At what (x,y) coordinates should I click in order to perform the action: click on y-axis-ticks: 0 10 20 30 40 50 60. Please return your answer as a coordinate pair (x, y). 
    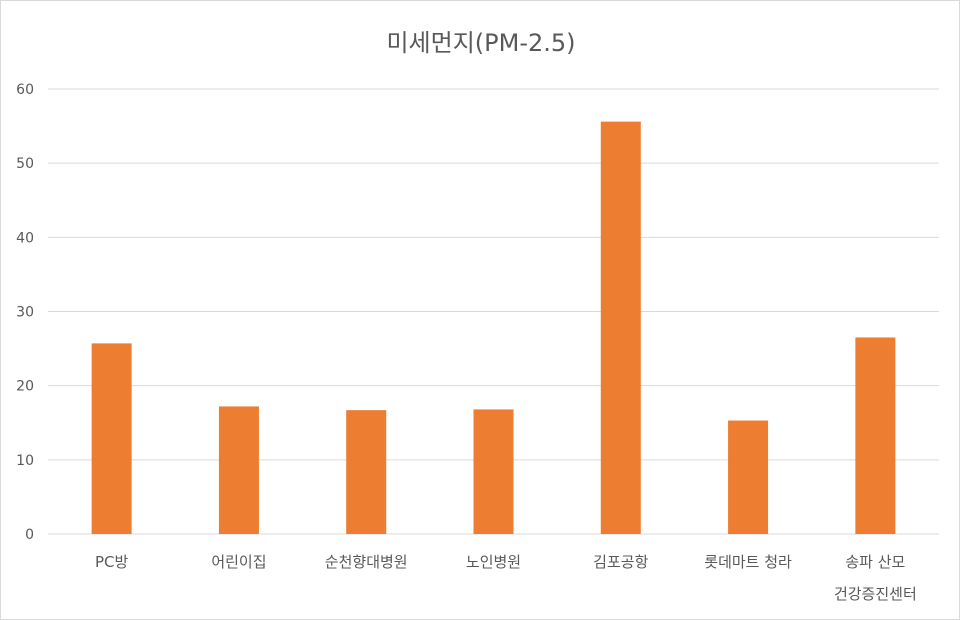
    Looking at the image, I should click on (25, 312).